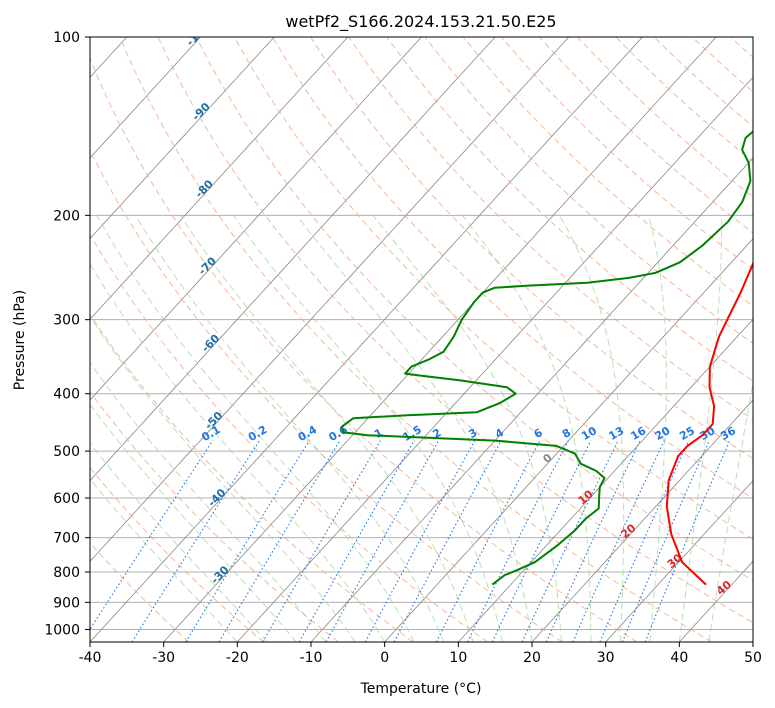 This screenshot has width=775, height=708. What do you see at coordinates (421, 689) in the screenshot?
I see `x-axis-label: Temperature (°C)` at bounding box center [421, 689].